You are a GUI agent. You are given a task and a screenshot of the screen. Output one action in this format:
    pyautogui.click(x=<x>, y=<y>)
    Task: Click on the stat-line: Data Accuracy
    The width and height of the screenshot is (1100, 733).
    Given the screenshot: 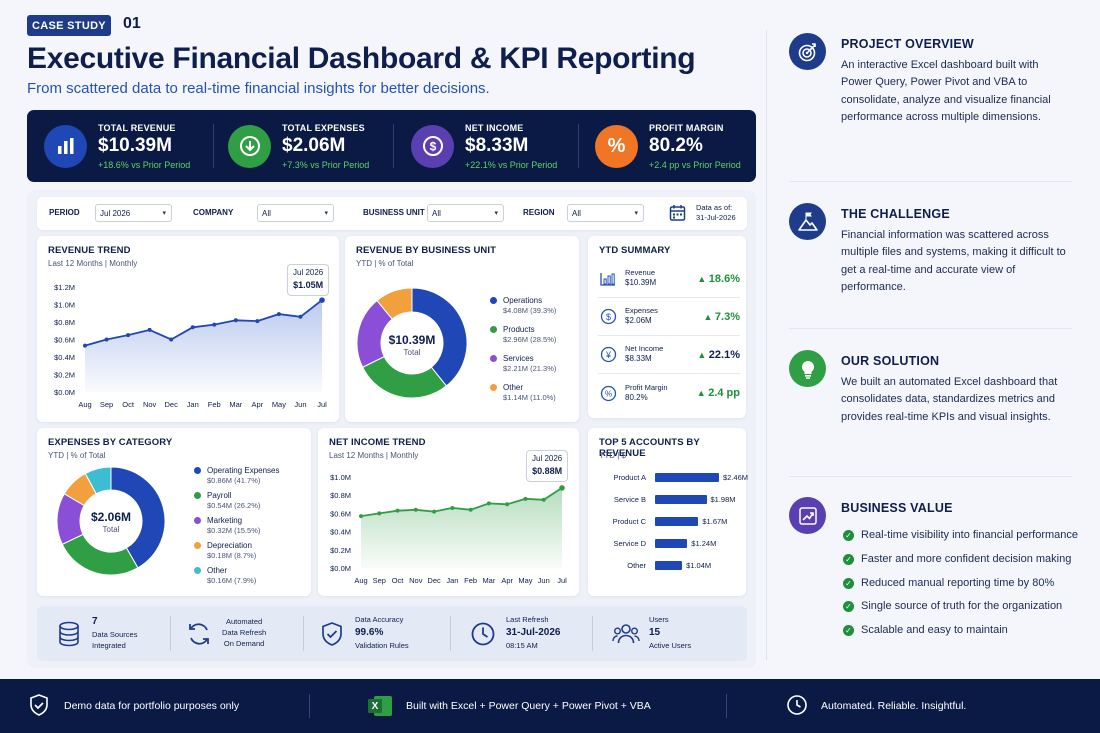 What is the action you would take?
    pyautogui.click(x=379, y=620)
    